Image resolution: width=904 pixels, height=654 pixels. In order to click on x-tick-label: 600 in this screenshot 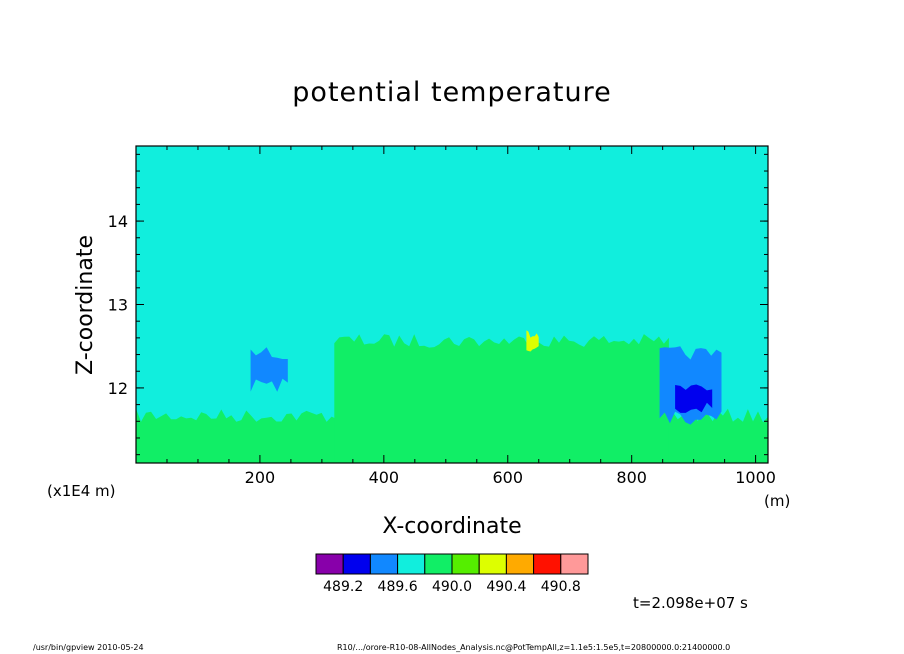, I will do `click(507, 477)`.